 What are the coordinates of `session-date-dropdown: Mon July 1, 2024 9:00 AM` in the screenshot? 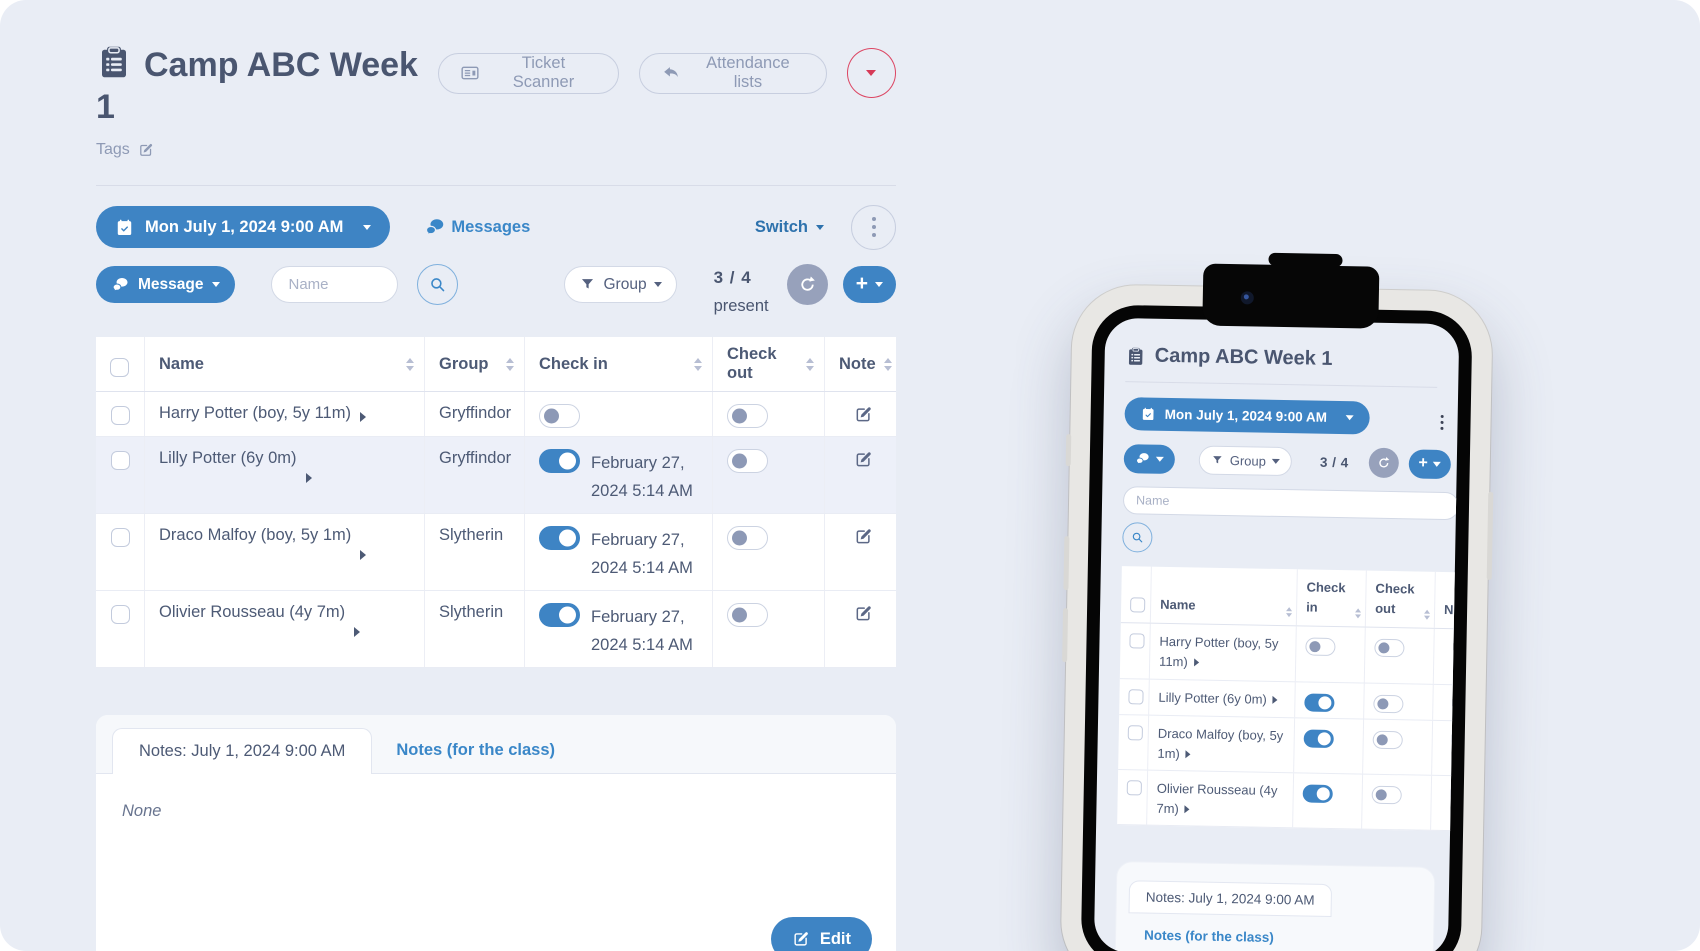 It's located at (243, 227).